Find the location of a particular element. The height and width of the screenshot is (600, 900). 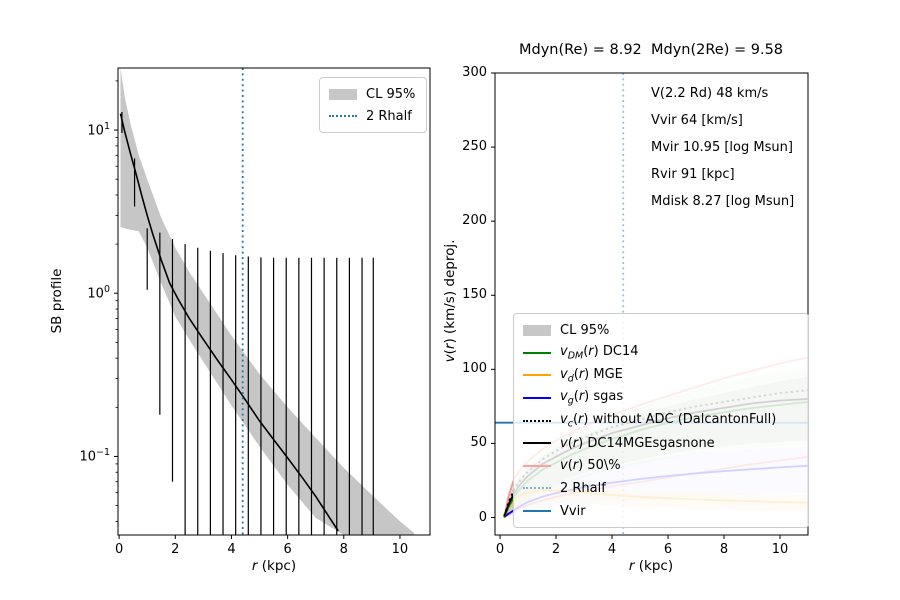

legend-entry: vc(r) without ADC (DalcantonFull) is located at coordinates (661, 420).